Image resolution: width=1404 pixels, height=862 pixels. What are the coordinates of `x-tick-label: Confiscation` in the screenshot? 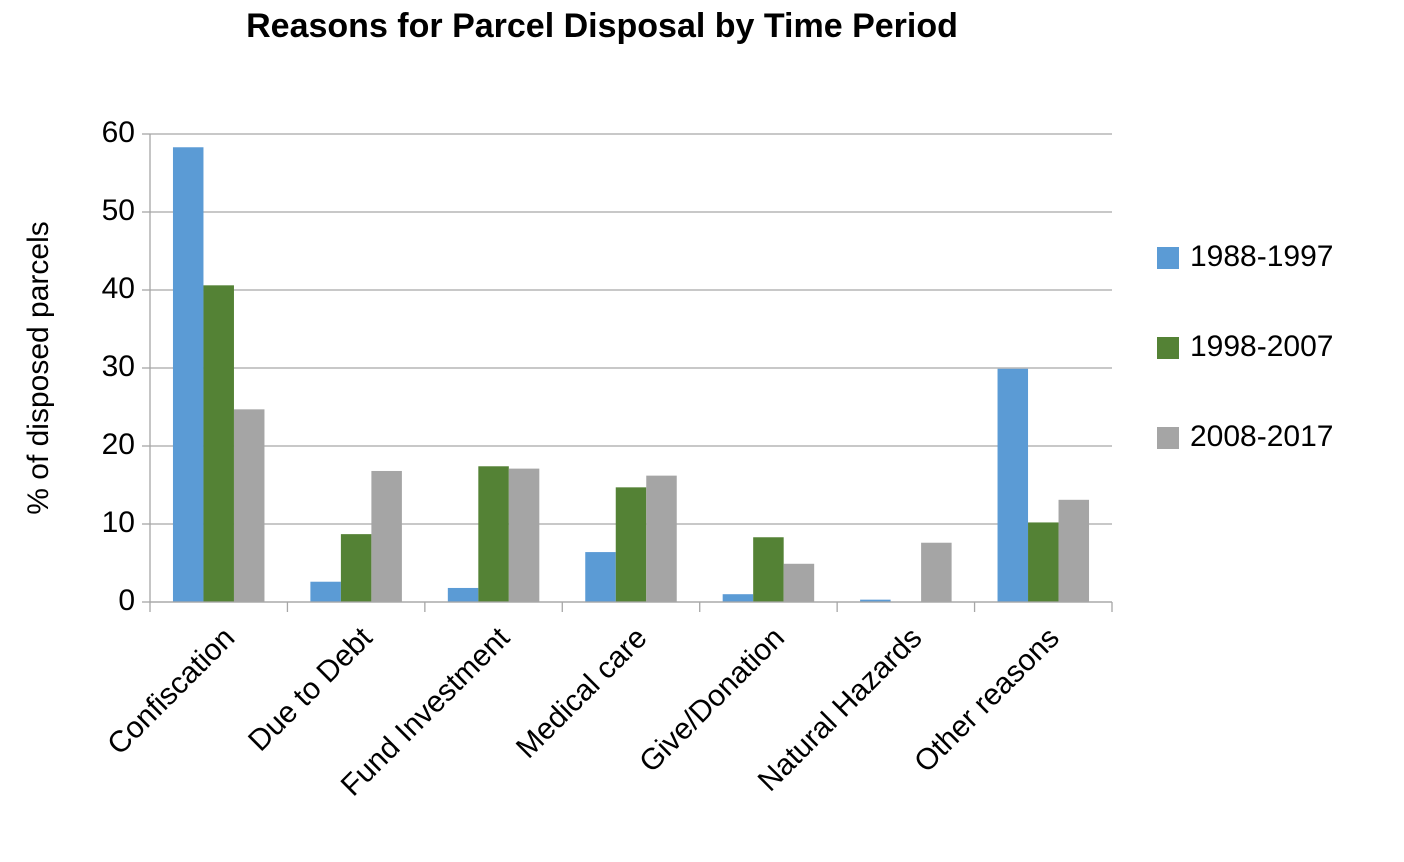 It's located at (171, 691).